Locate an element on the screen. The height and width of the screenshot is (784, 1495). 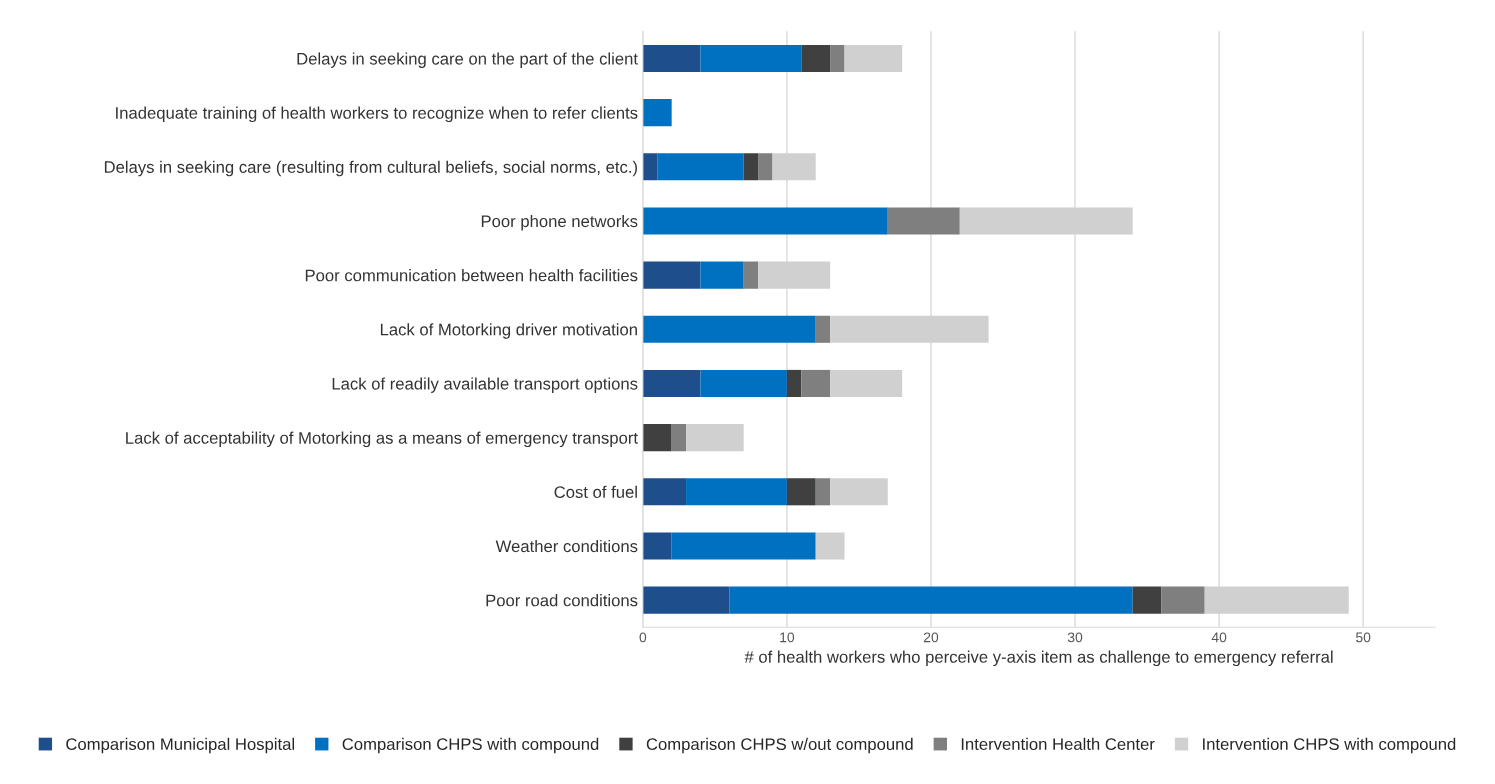
y-tick-label: Weather conditions is located at coordinates (566, 546).